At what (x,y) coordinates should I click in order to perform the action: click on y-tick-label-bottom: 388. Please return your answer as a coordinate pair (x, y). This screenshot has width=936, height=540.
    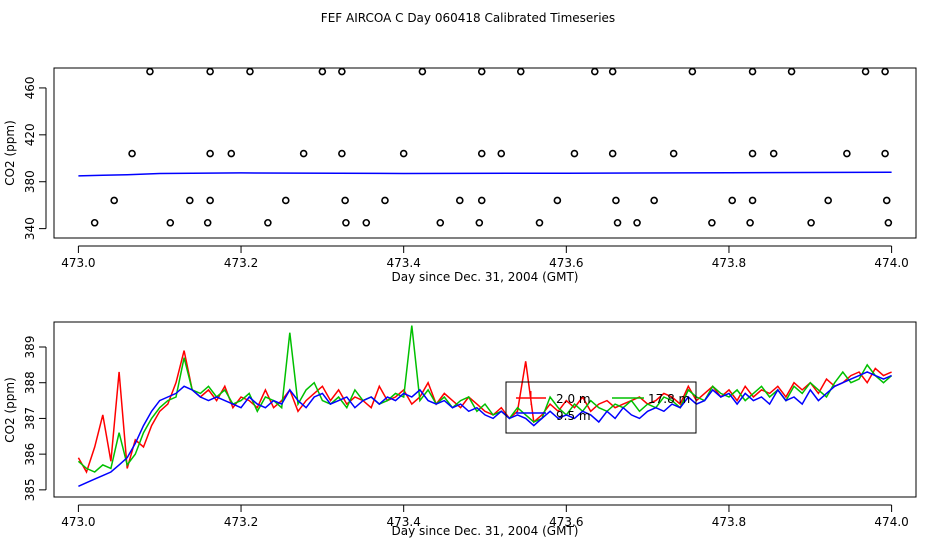
    Looking at the image, I should click on (30, 382).